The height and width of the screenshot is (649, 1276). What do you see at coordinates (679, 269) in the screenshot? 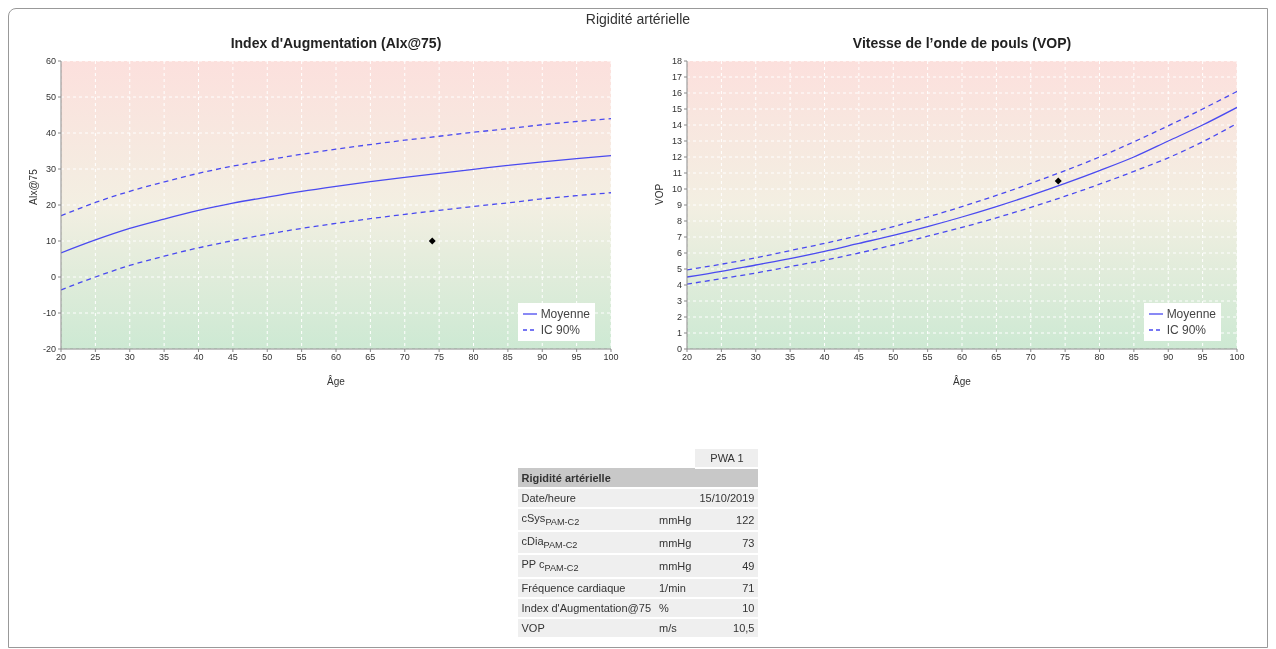
I see `y-tick-label: 5` at bounding box center [679, 269].